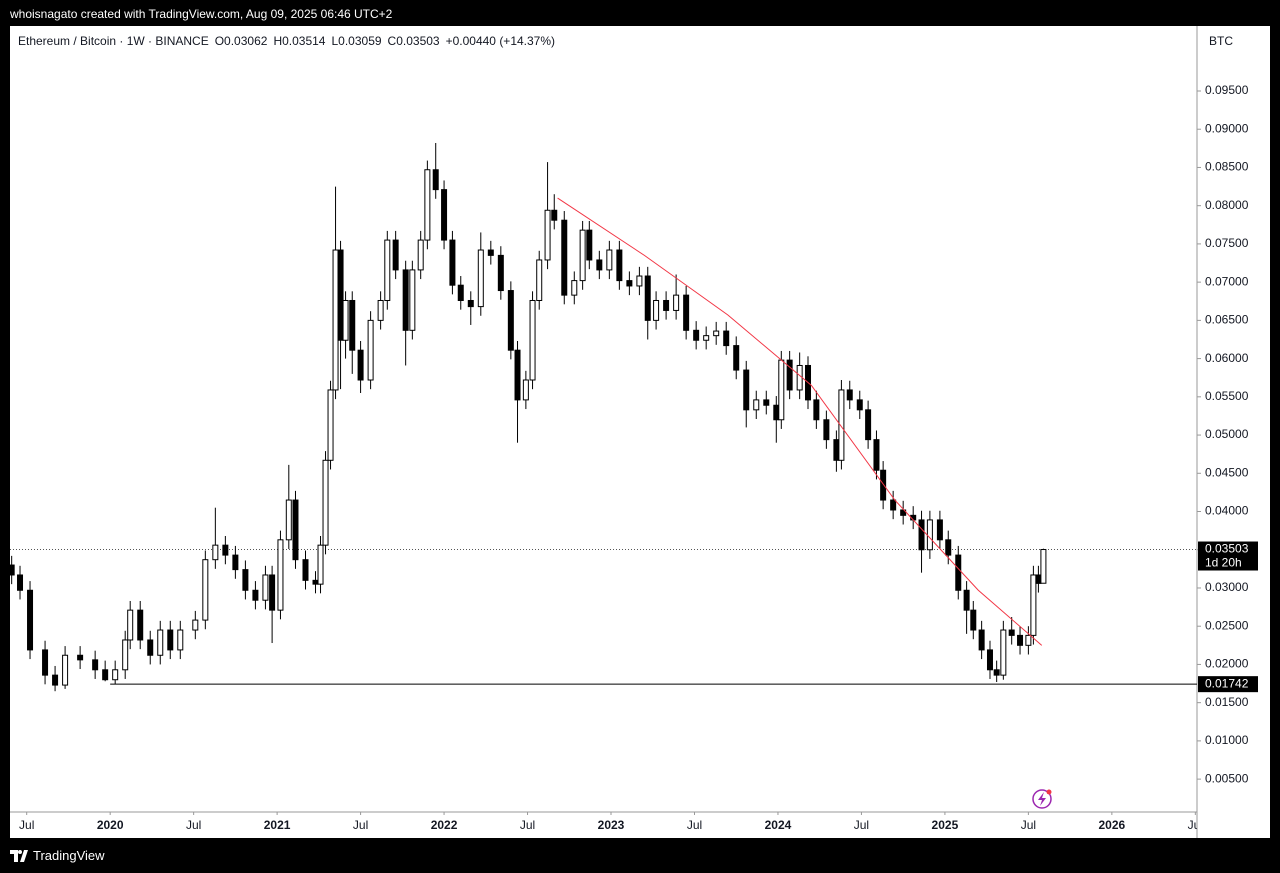 The width and height of the screenshot is (1280, 873). I want to click on ohlc-value: L0.03059, so click(356, 41).